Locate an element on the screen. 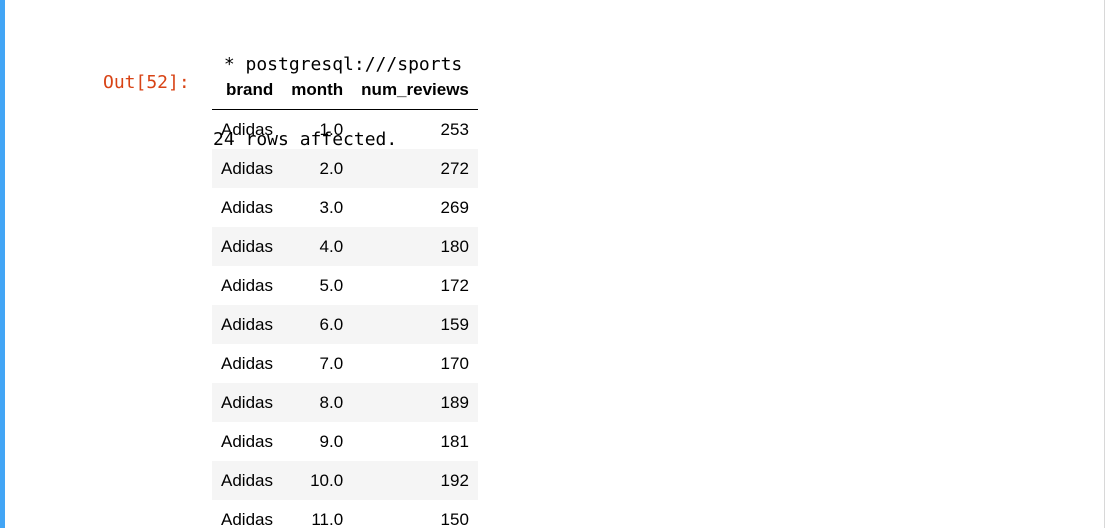 The width and height of the screenshot is (1108, 528). cell-month: 4.0 is located at coordinates (317, 246).